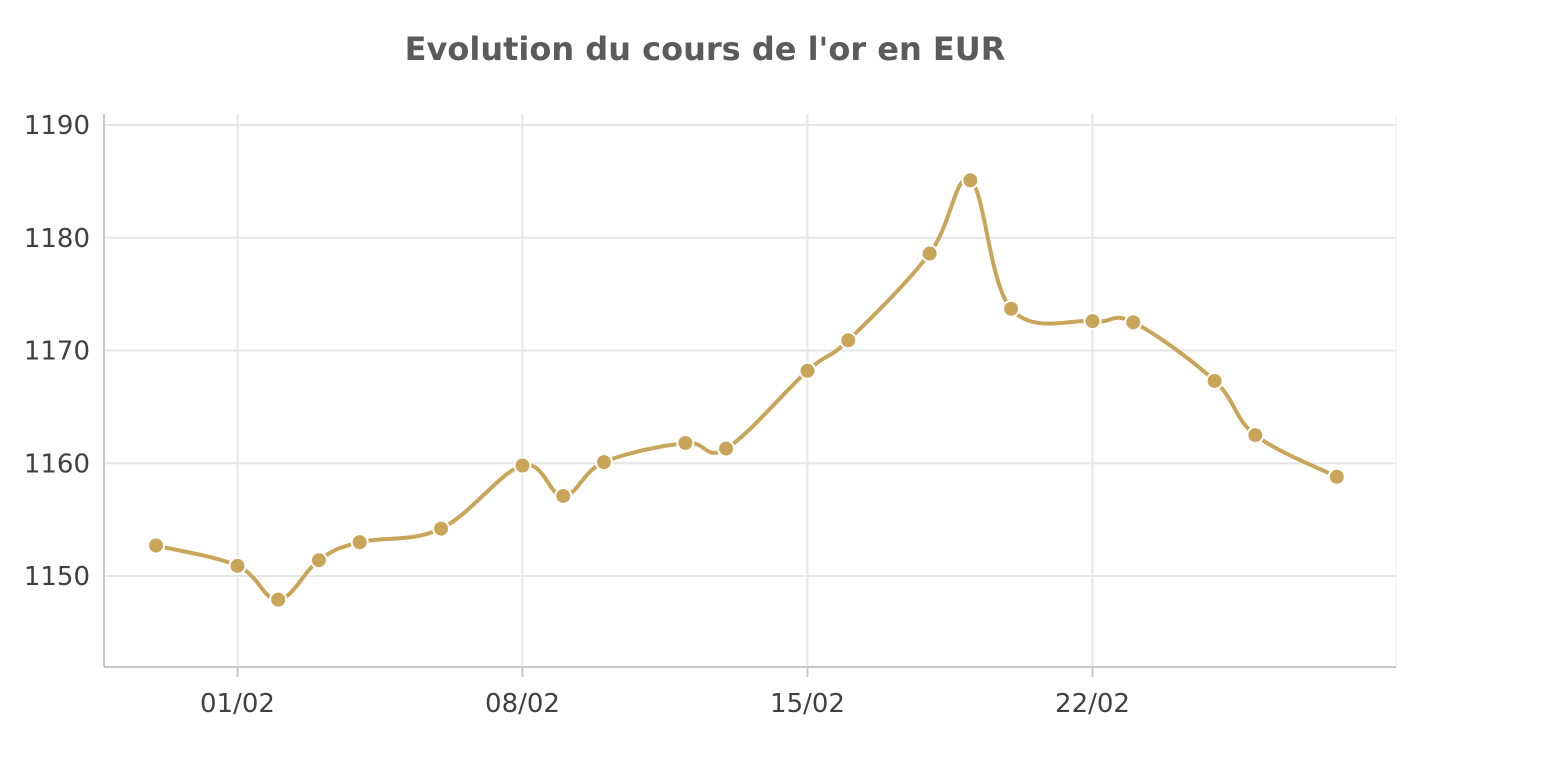 This screenshot has height=762, width=1550. What do you see at coordinates (807, 704) in the screenshot?
I see `x-tick-label: 15/02` at bounding box center [807, 704].